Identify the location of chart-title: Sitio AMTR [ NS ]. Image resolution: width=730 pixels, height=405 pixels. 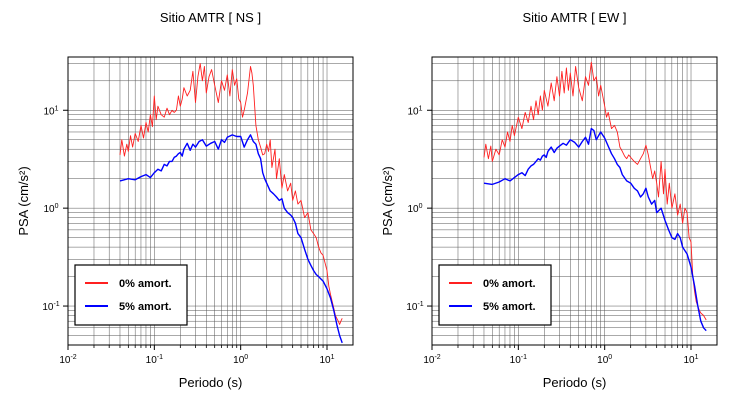
(210, 17).